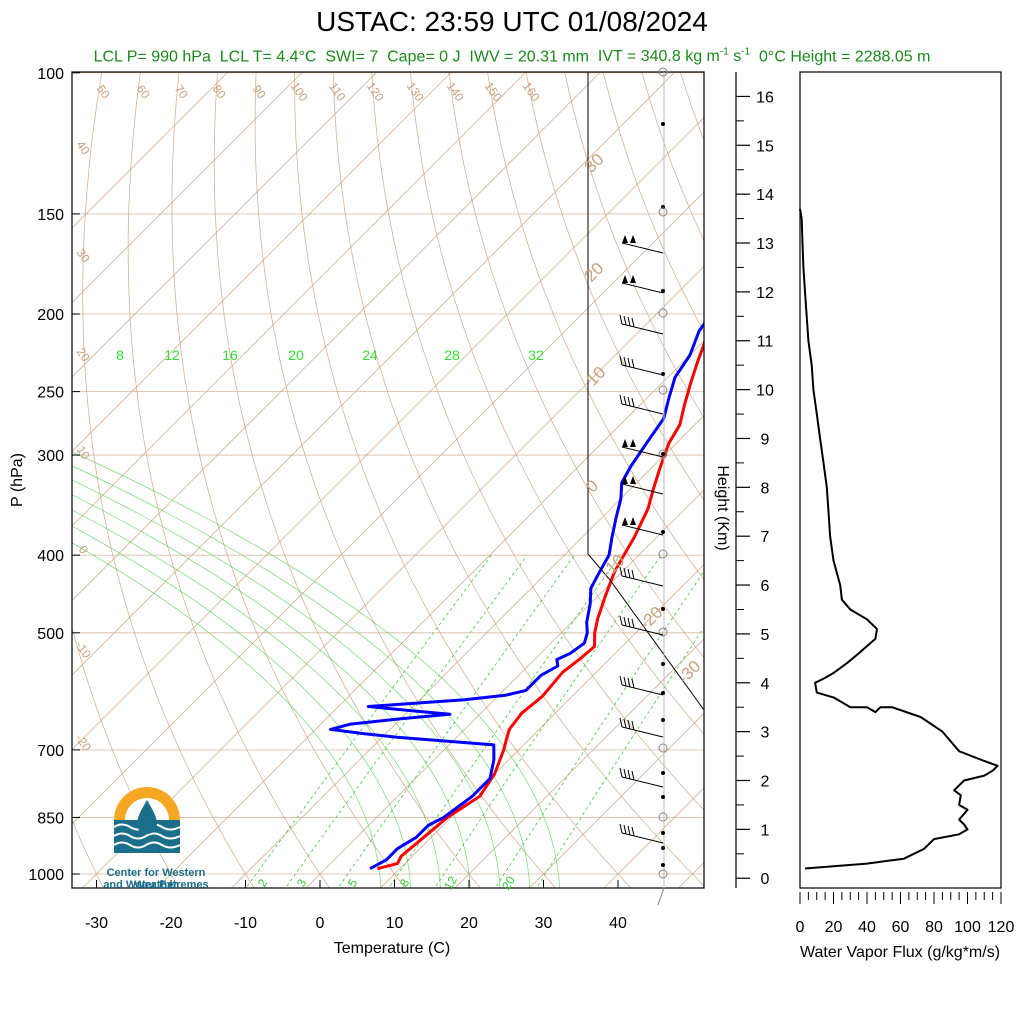 This screenshot has height=1024, width=1024. What do you see at coordinates (170, 923) in the screenshot?
I see `x-tick-label: -20` at bounding box center [170, 923].